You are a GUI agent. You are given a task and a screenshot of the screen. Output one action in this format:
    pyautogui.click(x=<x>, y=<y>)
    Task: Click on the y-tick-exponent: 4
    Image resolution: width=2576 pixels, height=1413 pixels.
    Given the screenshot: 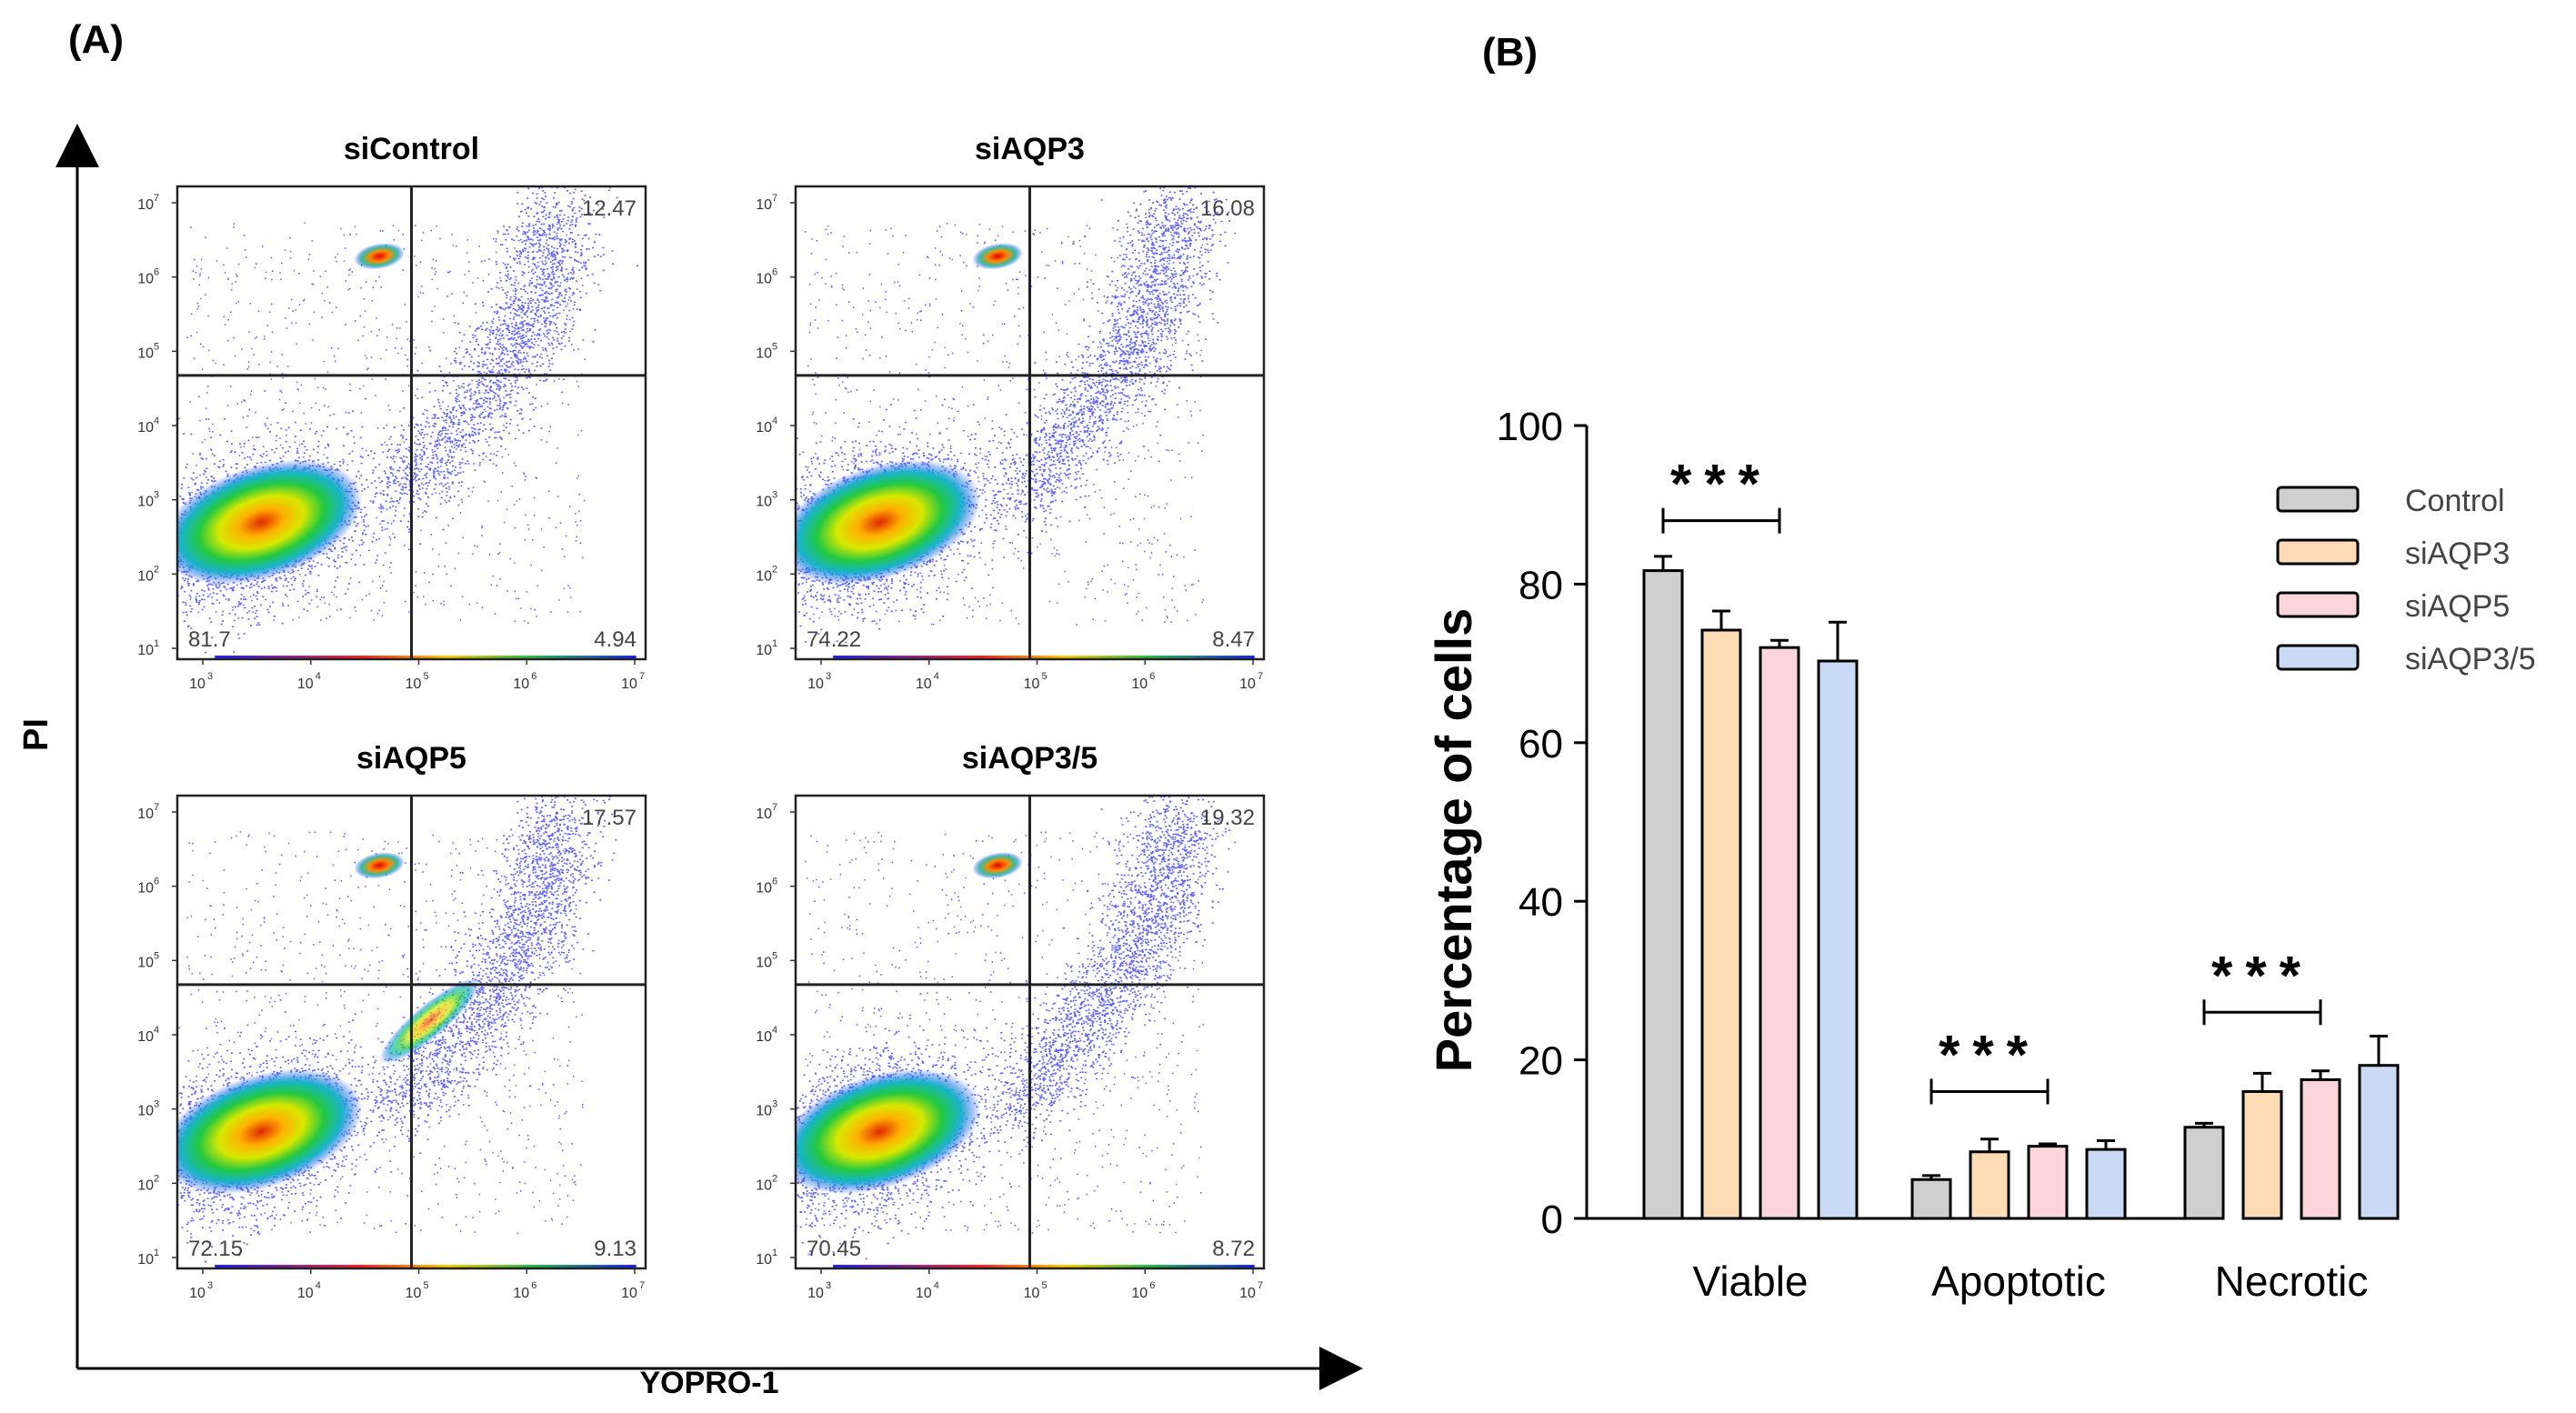 What is the action you would take?
    pyautogui.click(x=775, y=1030)
    